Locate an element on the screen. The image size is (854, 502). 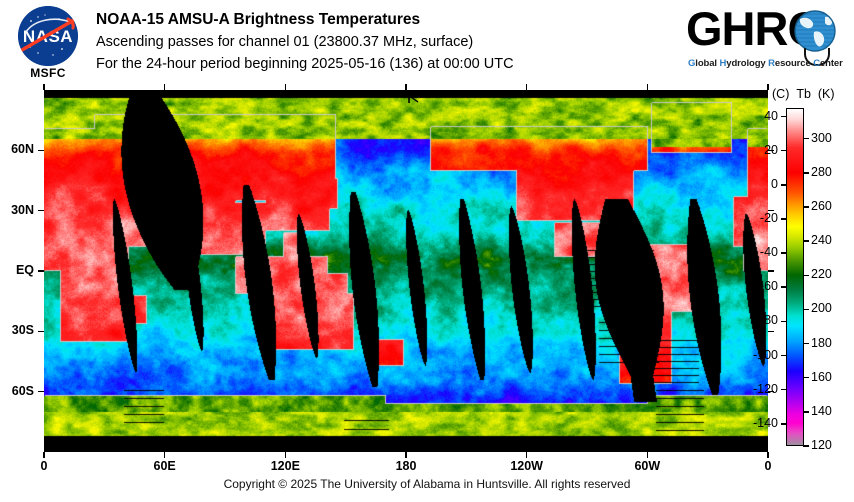
nasa-logo: NASA MSFC is located at coordinates (48, 44).